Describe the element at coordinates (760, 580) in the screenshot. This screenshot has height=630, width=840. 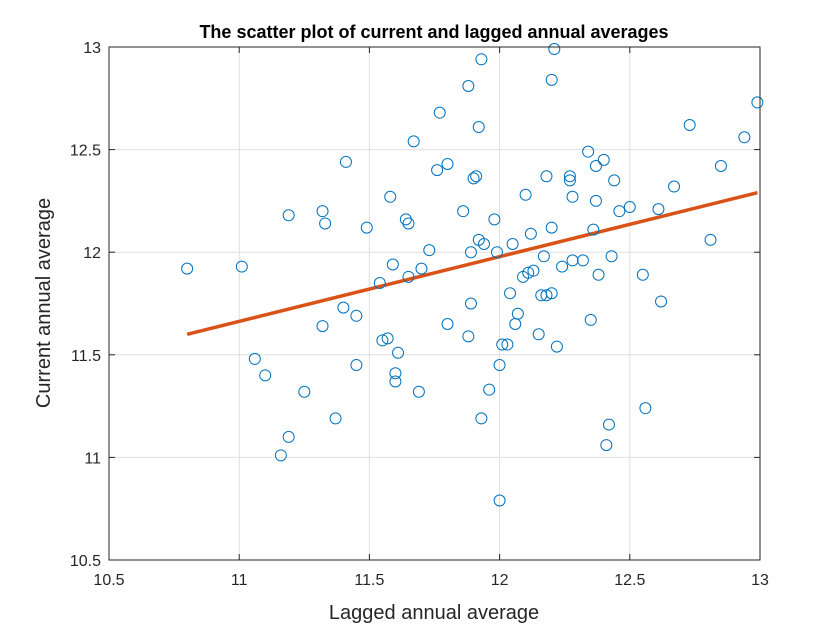
I see `x-tick-label: 13` at that location.